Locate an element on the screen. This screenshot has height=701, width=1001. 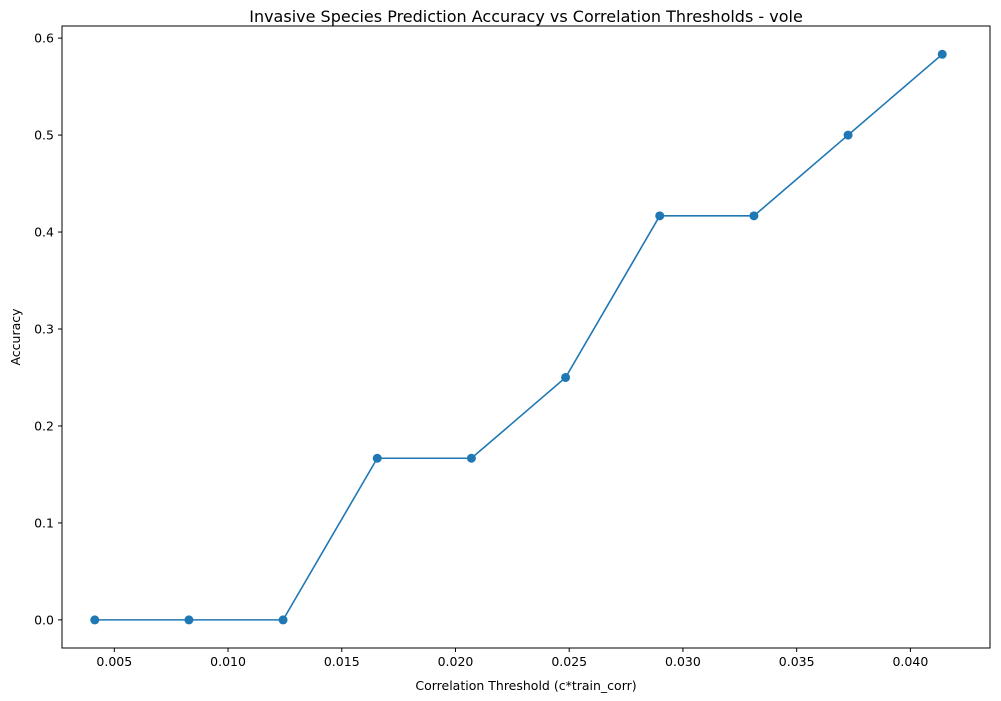
y-axis-label: Accuracy is located at coordinates (15, 337).